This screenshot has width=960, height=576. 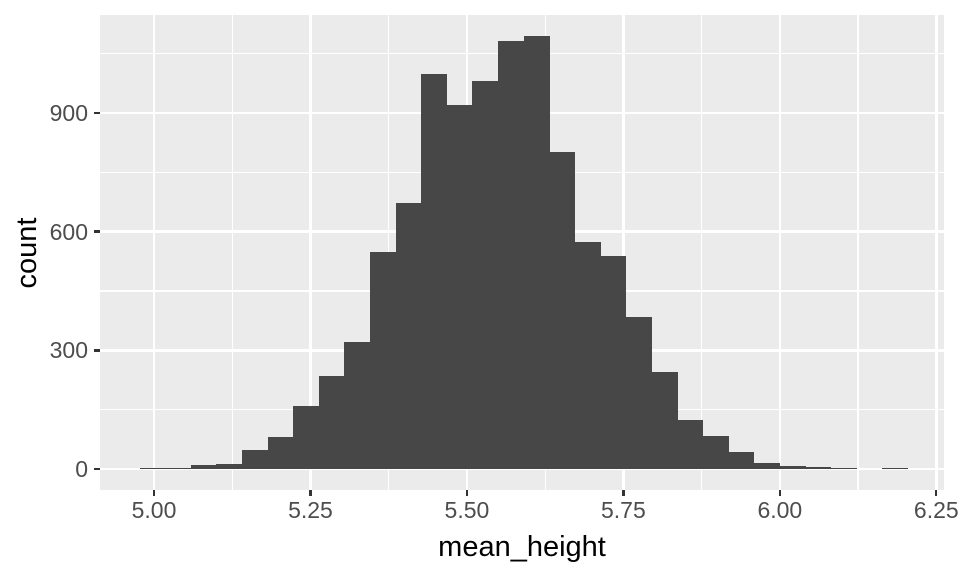 I want to click on x-tick-label: 6.25, so click(x=936, y=510).